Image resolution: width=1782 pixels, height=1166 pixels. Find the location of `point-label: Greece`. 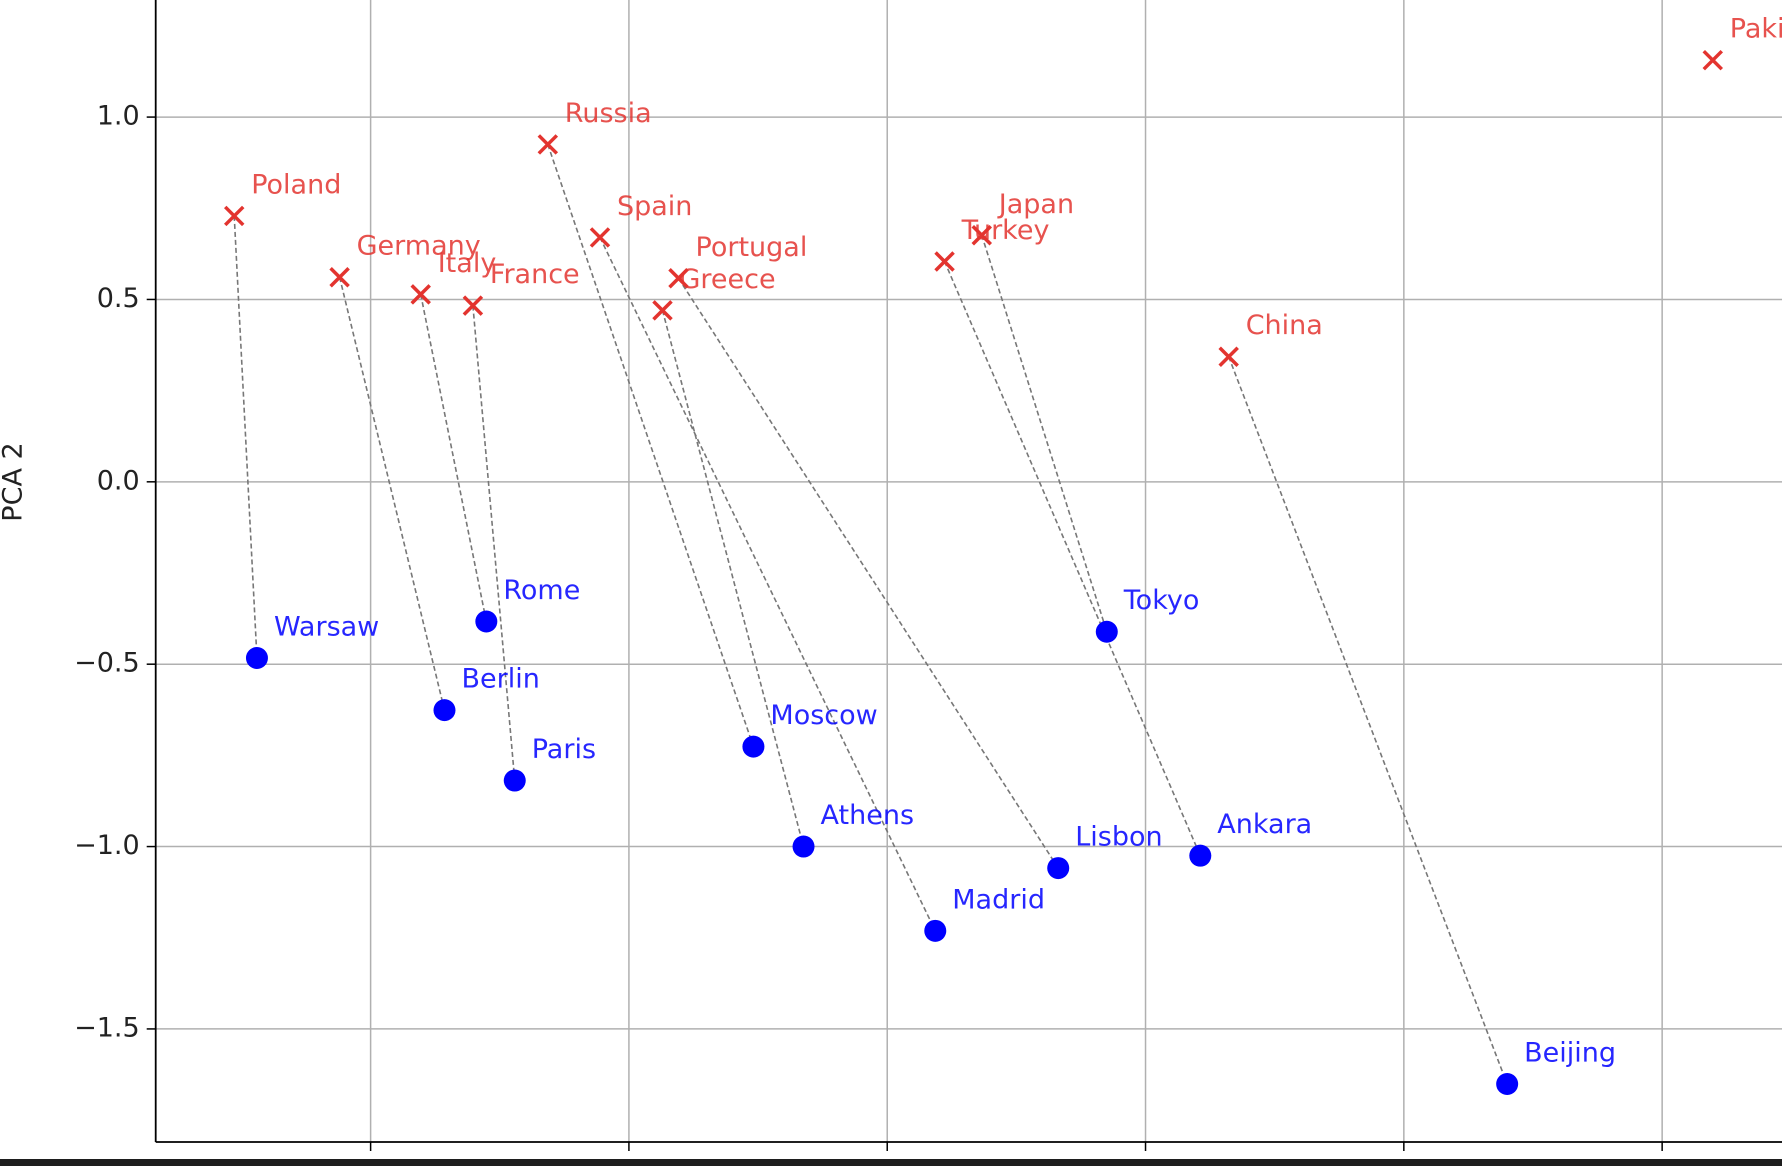

point-label: Greece is located at coordinates (727, 279).